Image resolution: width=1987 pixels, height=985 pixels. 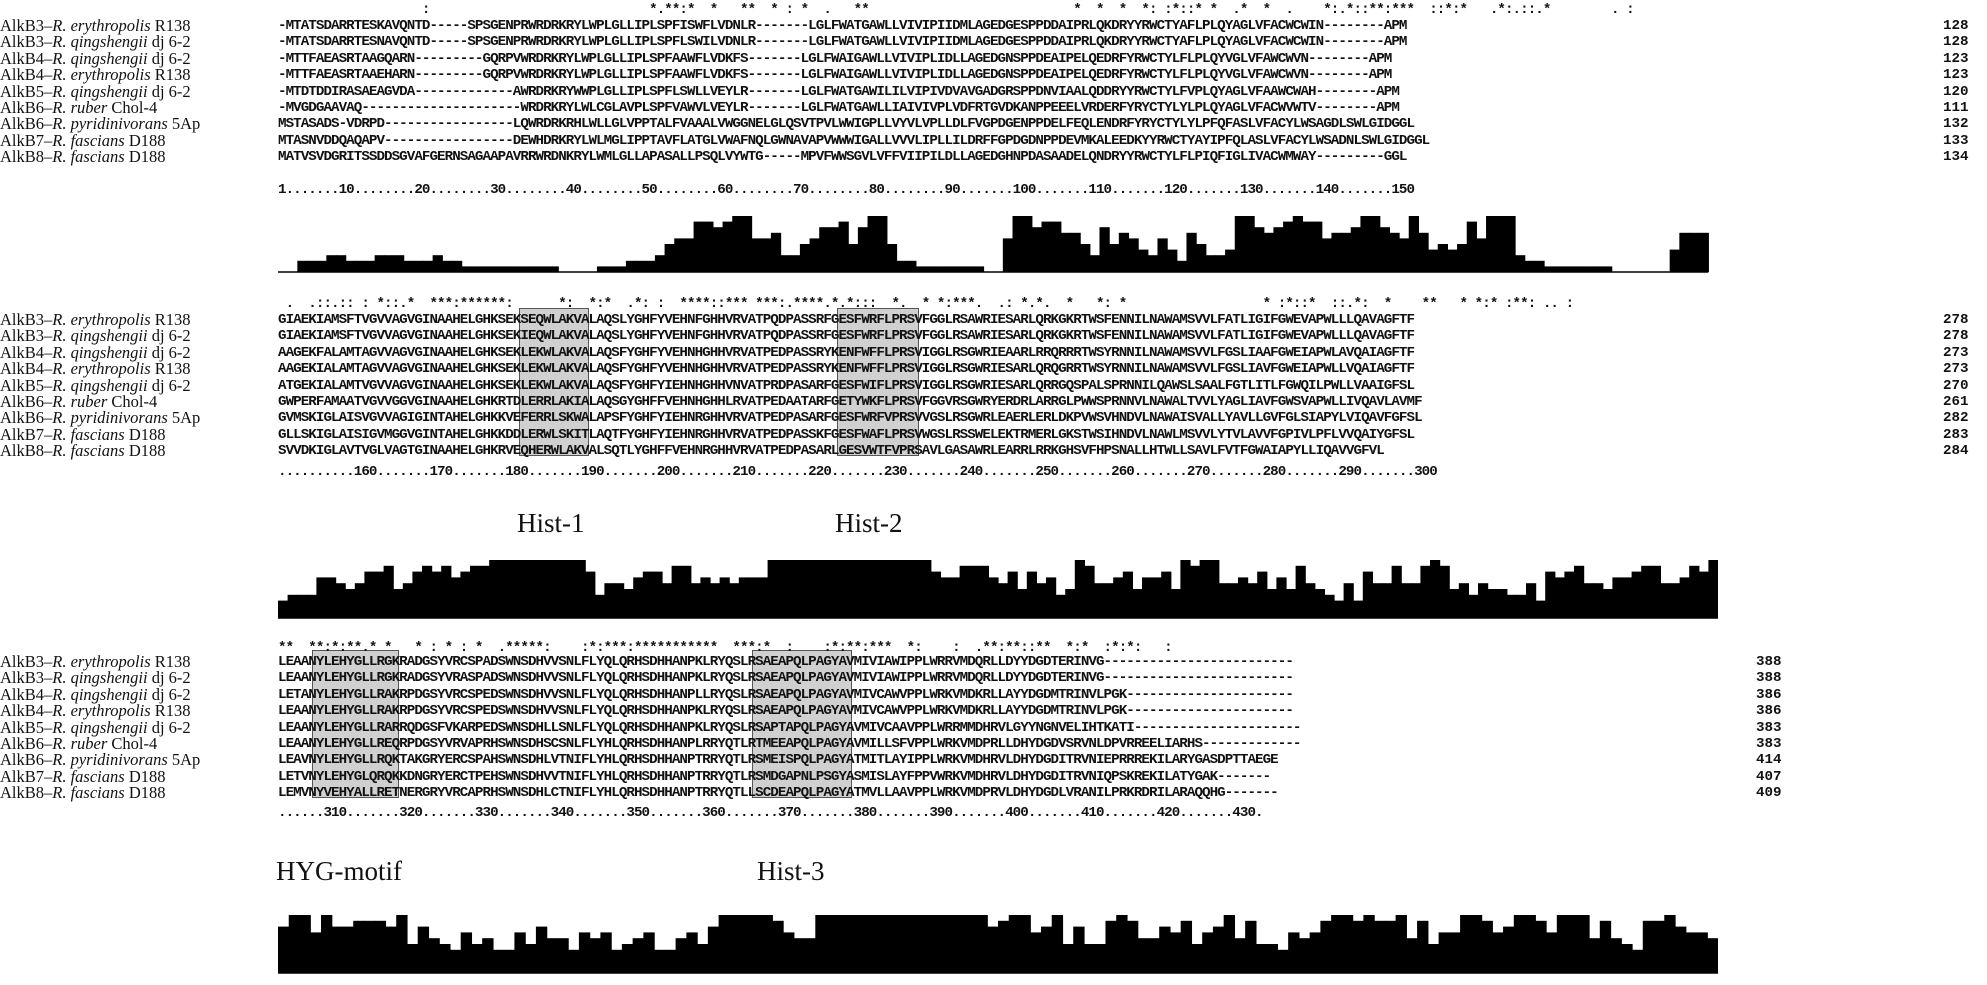 I want to click on sequence-label: AlkB4–R. qingshengii dj 6-2, so click(x=95, y=694).